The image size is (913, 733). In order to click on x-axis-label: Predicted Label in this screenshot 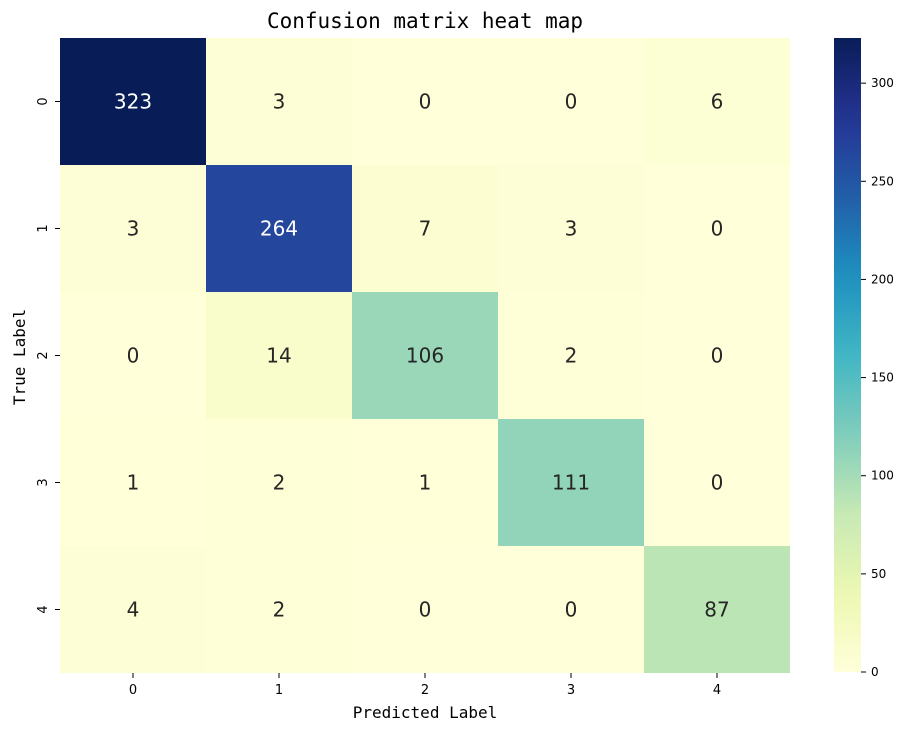, I will do `click(425, 712)`.